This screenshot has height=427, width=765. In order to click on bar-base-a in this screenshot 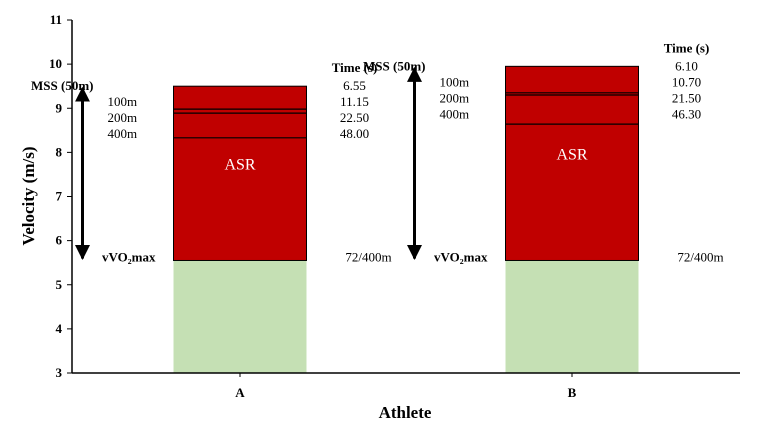, I will do `click(240, 316)`.